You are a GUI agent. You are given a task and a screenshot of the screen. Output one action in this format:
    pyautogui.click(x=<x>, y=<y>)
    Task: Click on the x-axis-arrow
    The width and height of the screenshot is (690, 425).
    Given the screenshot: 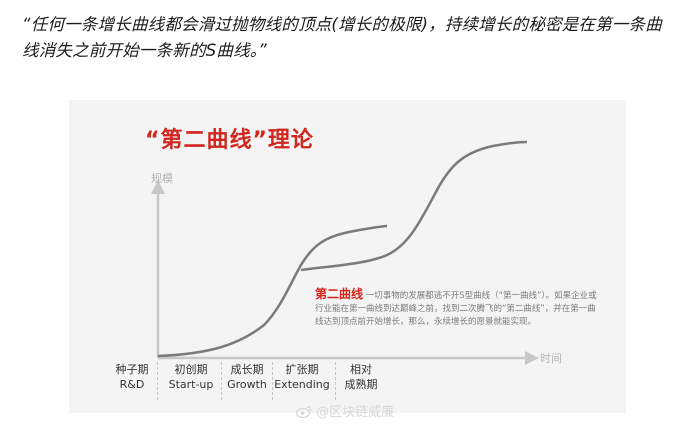 What is the action you would take?
    pyautogui.click(x=532, y=358)
    